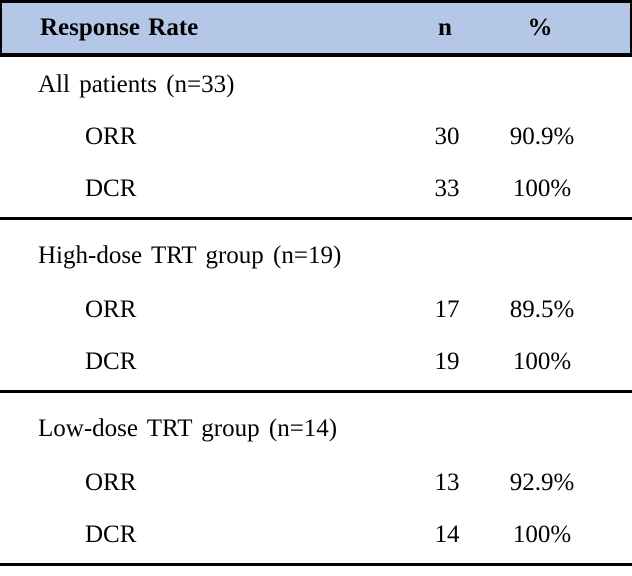 The height and width of the screenshot is (576, 632). What do you see at coordinates (447, 309) in the screenshot?
I see `row-n-value: 17` at bounding box center [447, 309].